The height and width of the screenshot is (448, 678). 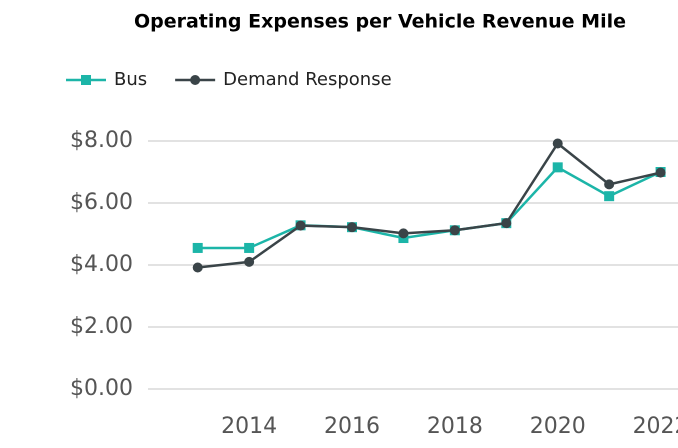 I want to click on x-tick-label: 2020, so click(x=558, y=426).